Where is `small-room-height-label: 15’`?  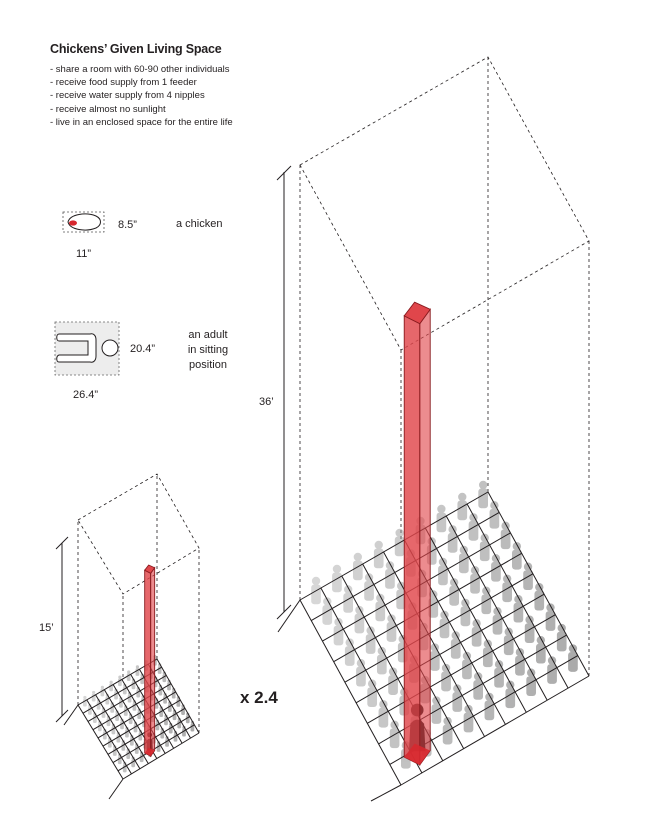 small-room-height-label: 15’ is located at coordinates (46, 628).